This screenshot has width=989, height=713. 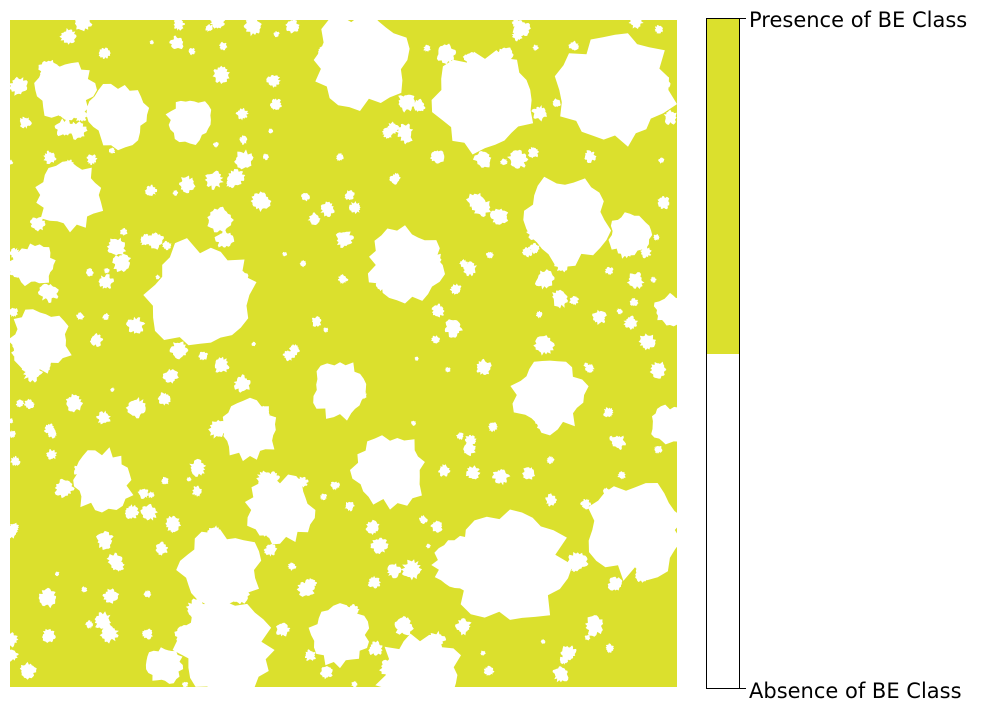 What do you see at coordinates (855, 691) in the screenshot?
I see `colorbar-absence-label: Absence of BE Class` at bounding box center [855, 691].